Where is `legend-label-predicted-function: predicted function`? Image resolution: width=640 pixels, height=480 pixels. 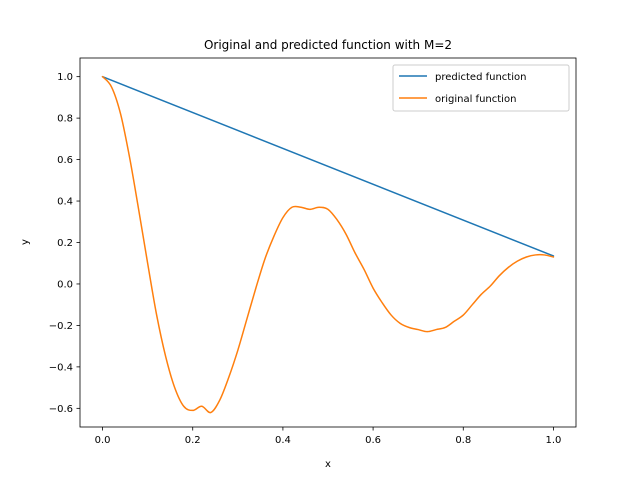 legend-label-predicted-function: predicted function is located at coordinates (480, 77).